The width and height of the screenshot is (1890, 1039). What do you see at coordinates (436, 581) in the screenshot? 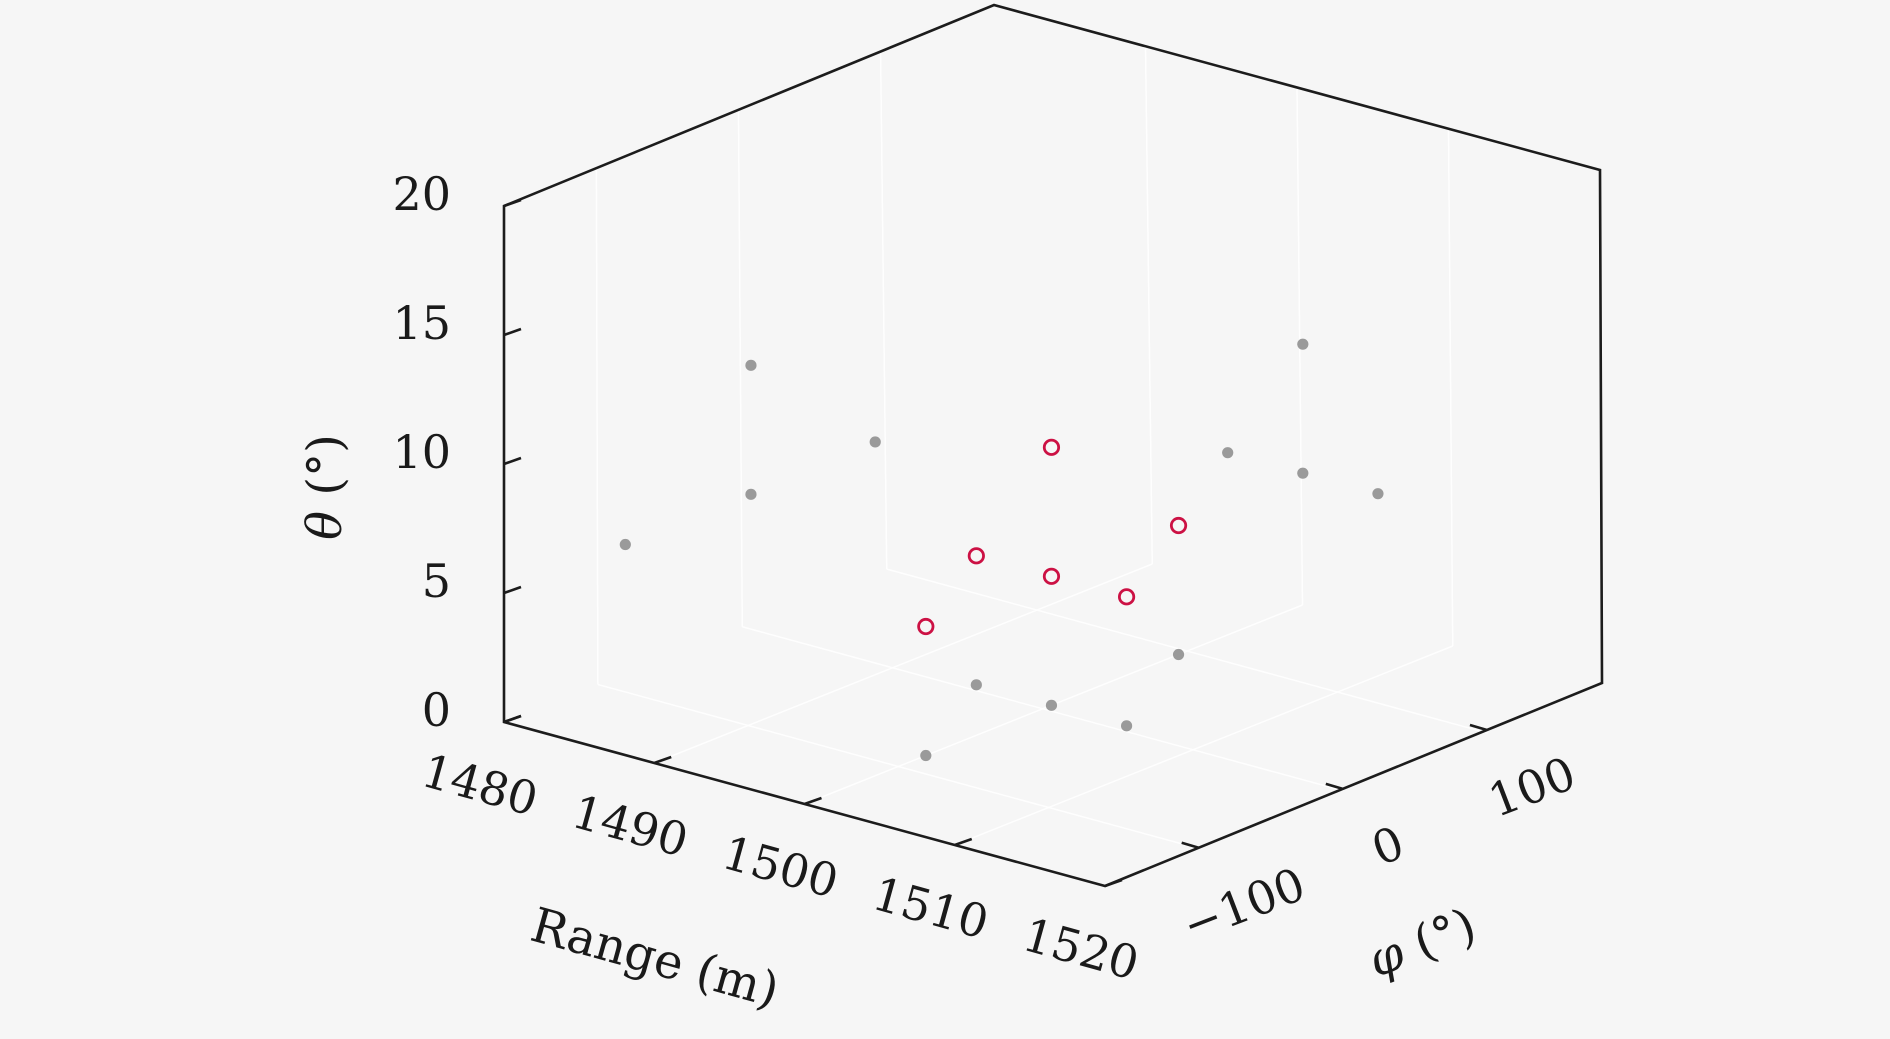
I see `theta-tick-label: 5` at bounding box center [436, 581].